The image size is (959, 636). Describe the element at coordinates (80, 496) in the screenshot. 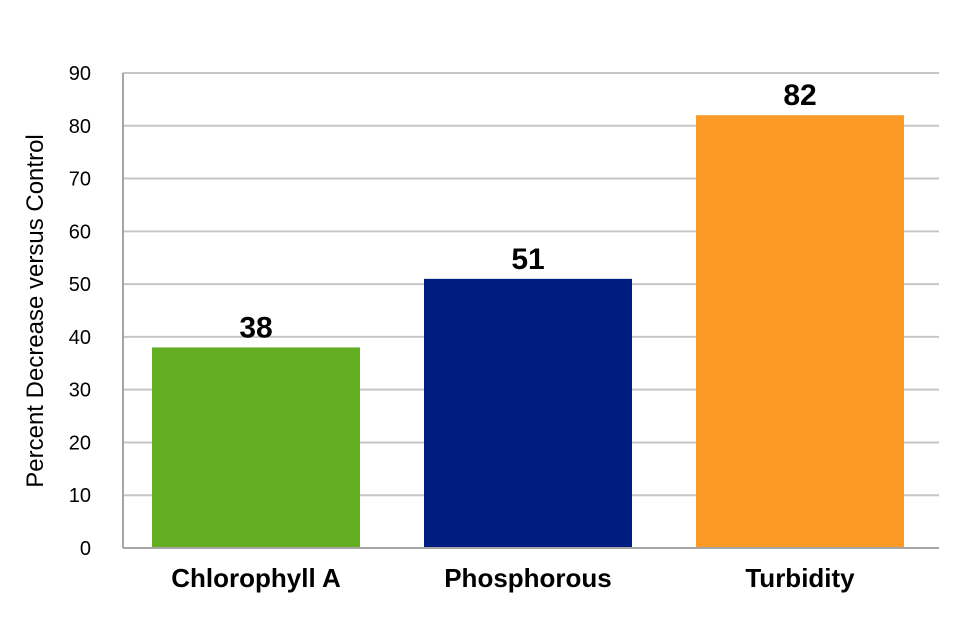

I see `y-tick-label: 10` at that location.